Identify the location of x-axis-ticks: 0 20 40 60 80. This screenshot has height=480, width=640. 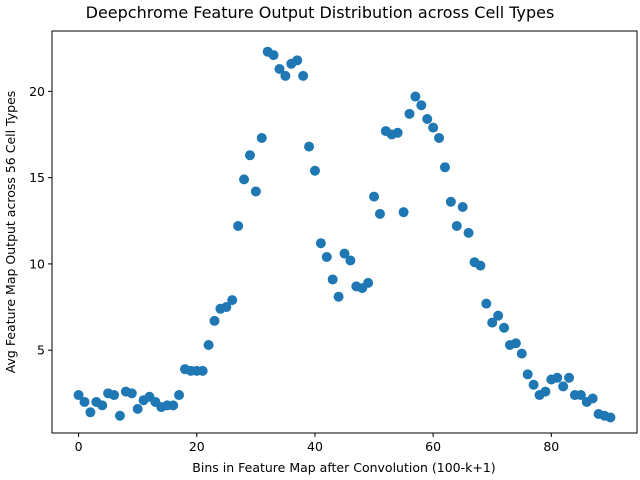
(317, 443).